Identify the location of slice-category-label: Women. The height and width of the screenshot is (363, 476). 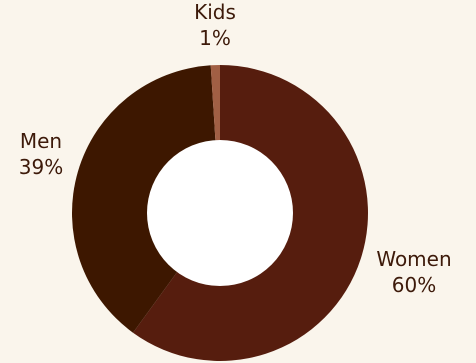
(413, 259).